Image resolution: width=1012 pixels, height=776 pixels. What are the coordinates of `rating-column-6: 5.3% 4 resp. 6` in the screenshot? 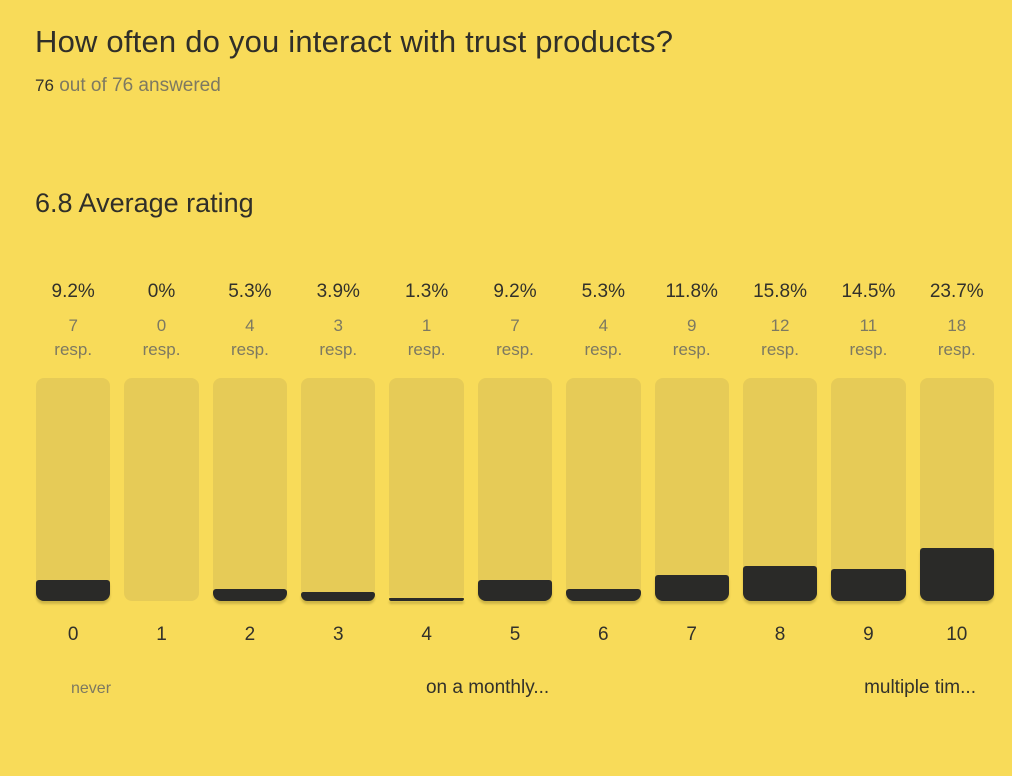 It's located at (603, 463).